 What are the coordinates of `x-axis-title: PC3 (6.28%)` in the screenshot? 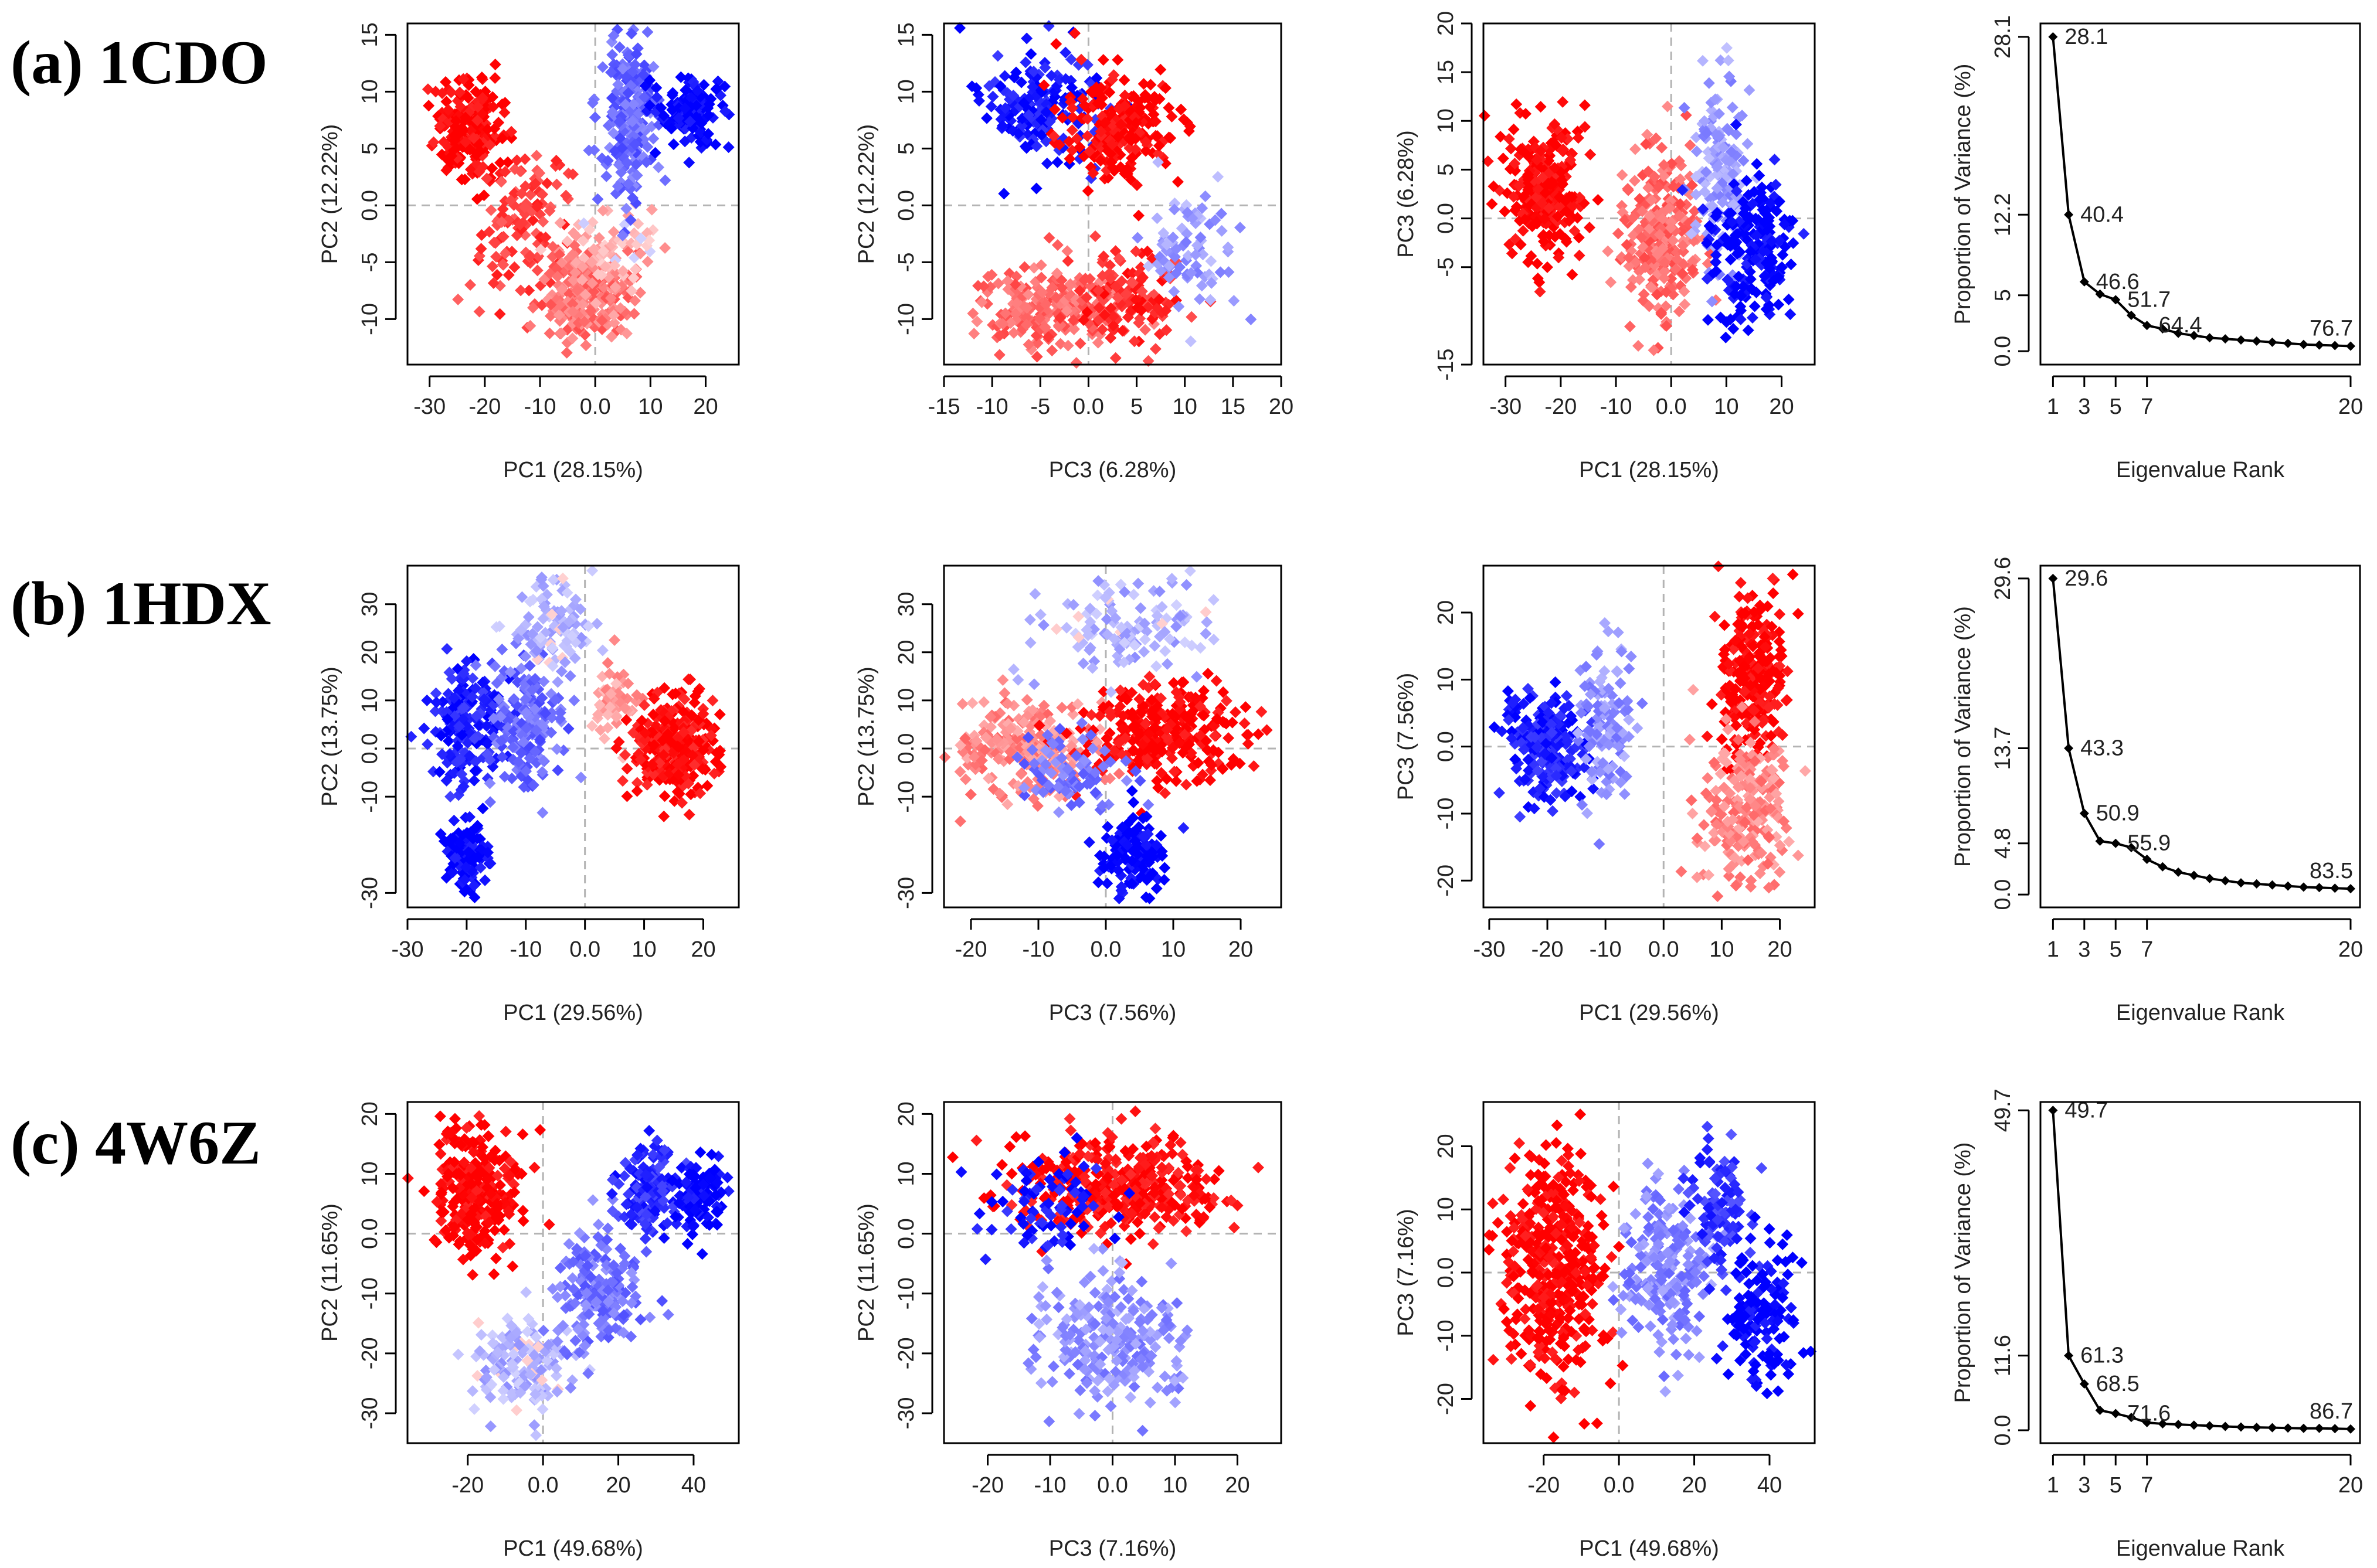 It's located at (1113, 470).